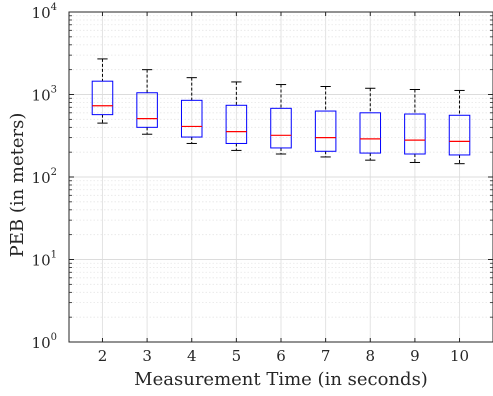 Image resolution: width=493 pixels, height=396 pixels. Describe the element at coordinates (370, 356) in the screenshot. I see `x-tick-label: 8` at that location.